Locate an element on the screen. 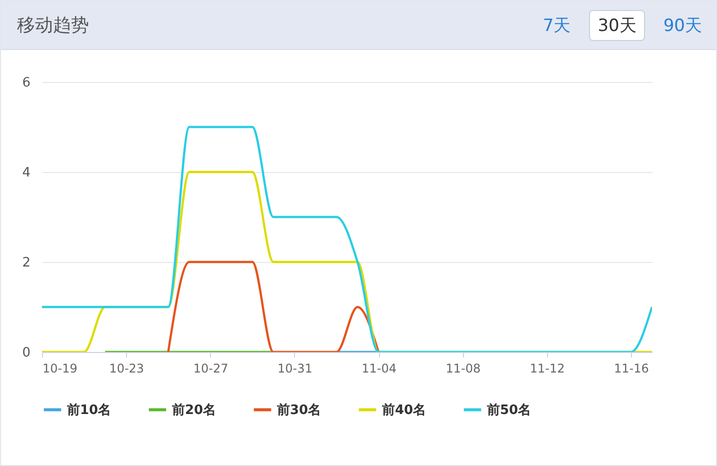 The width and height of the screenshot is (717, 466). x-tick-label: 11-08 is located at coordinates (463, 369).